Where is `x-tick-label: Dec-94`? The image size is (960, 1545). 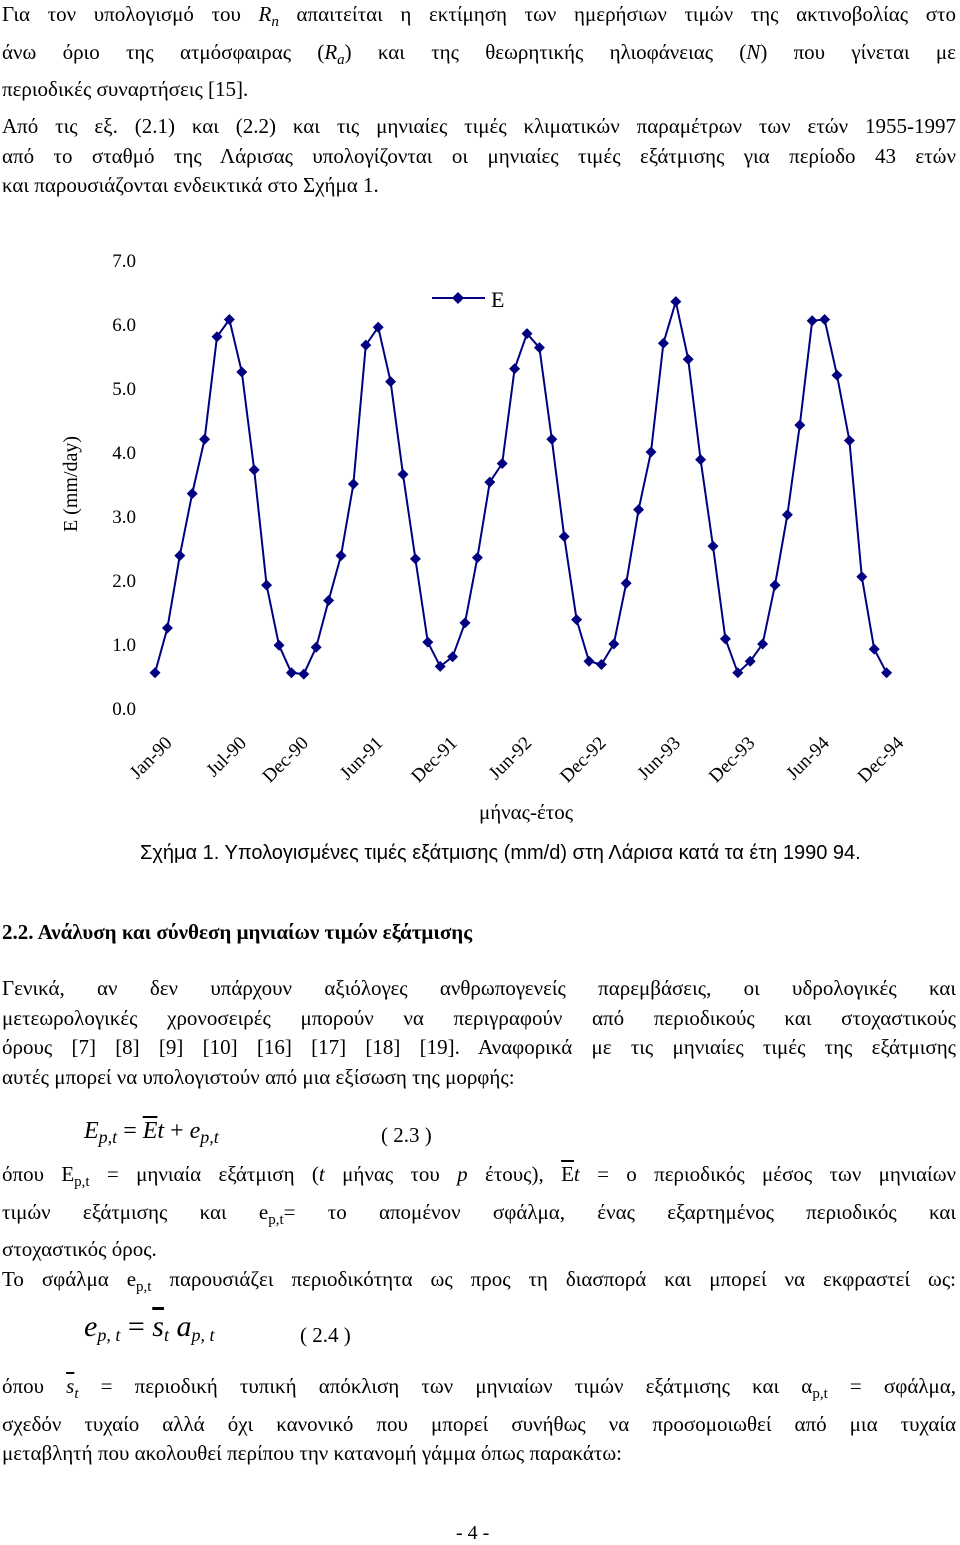
x-tick-label: Dec-94 is located at coordinates (881, 759).